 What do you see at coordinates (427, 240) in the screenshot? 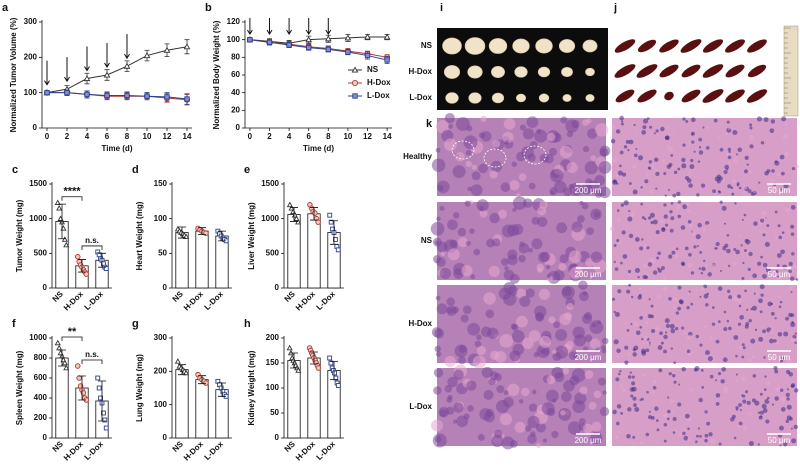
I see `row-label: NS` at bounding box center [427, 240].